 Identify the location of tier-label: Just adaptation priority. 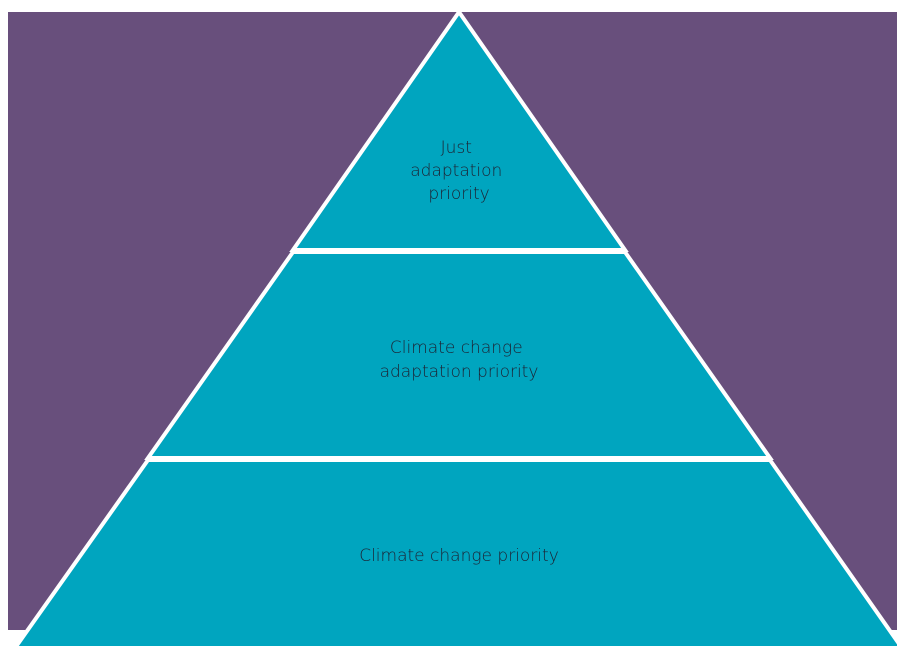
(458, 171).